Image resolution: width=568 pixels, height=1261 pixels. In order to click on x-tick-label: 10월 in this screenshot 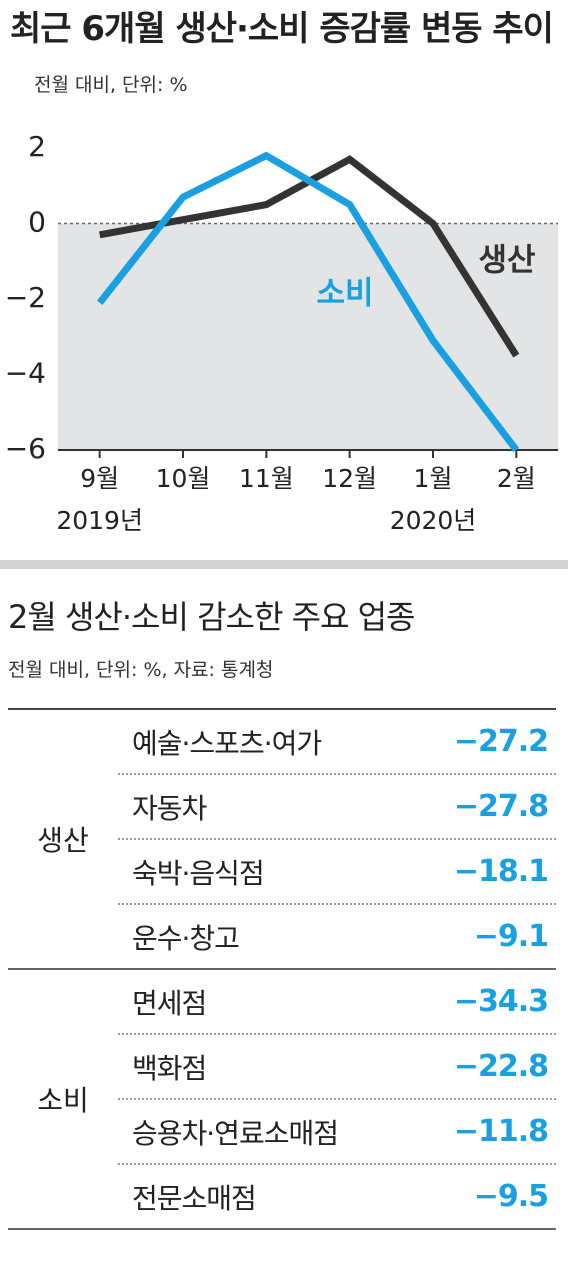, I will do `click(183, 478)`.